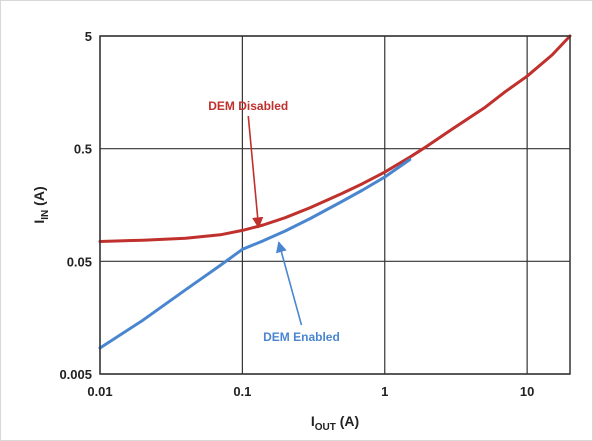 This screenshot has width=593, height=441. Describe the element at coordinates (39, 197) in the screenshot. I see `y-axis-label-unit: (A)` at that location.